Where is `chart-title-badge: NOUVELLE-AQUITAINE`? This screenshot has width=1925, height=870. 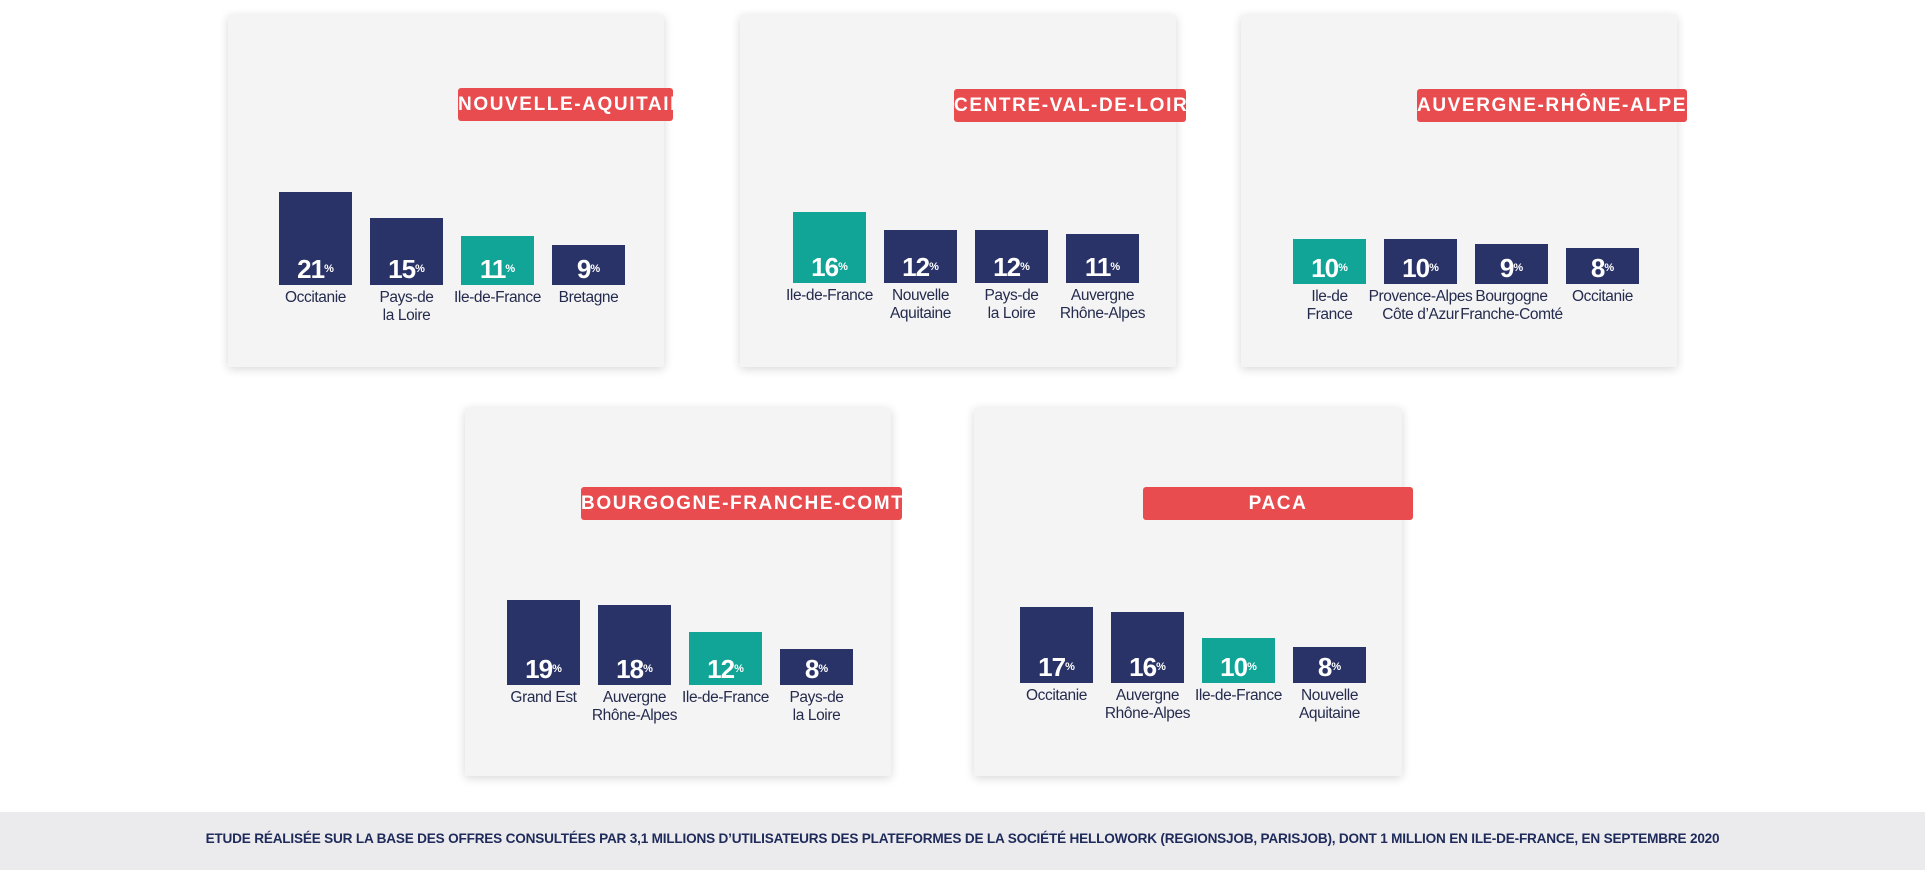 chart-title-badge: NOUVELLE-AQUITAINE is located at coordinates (578, 104).